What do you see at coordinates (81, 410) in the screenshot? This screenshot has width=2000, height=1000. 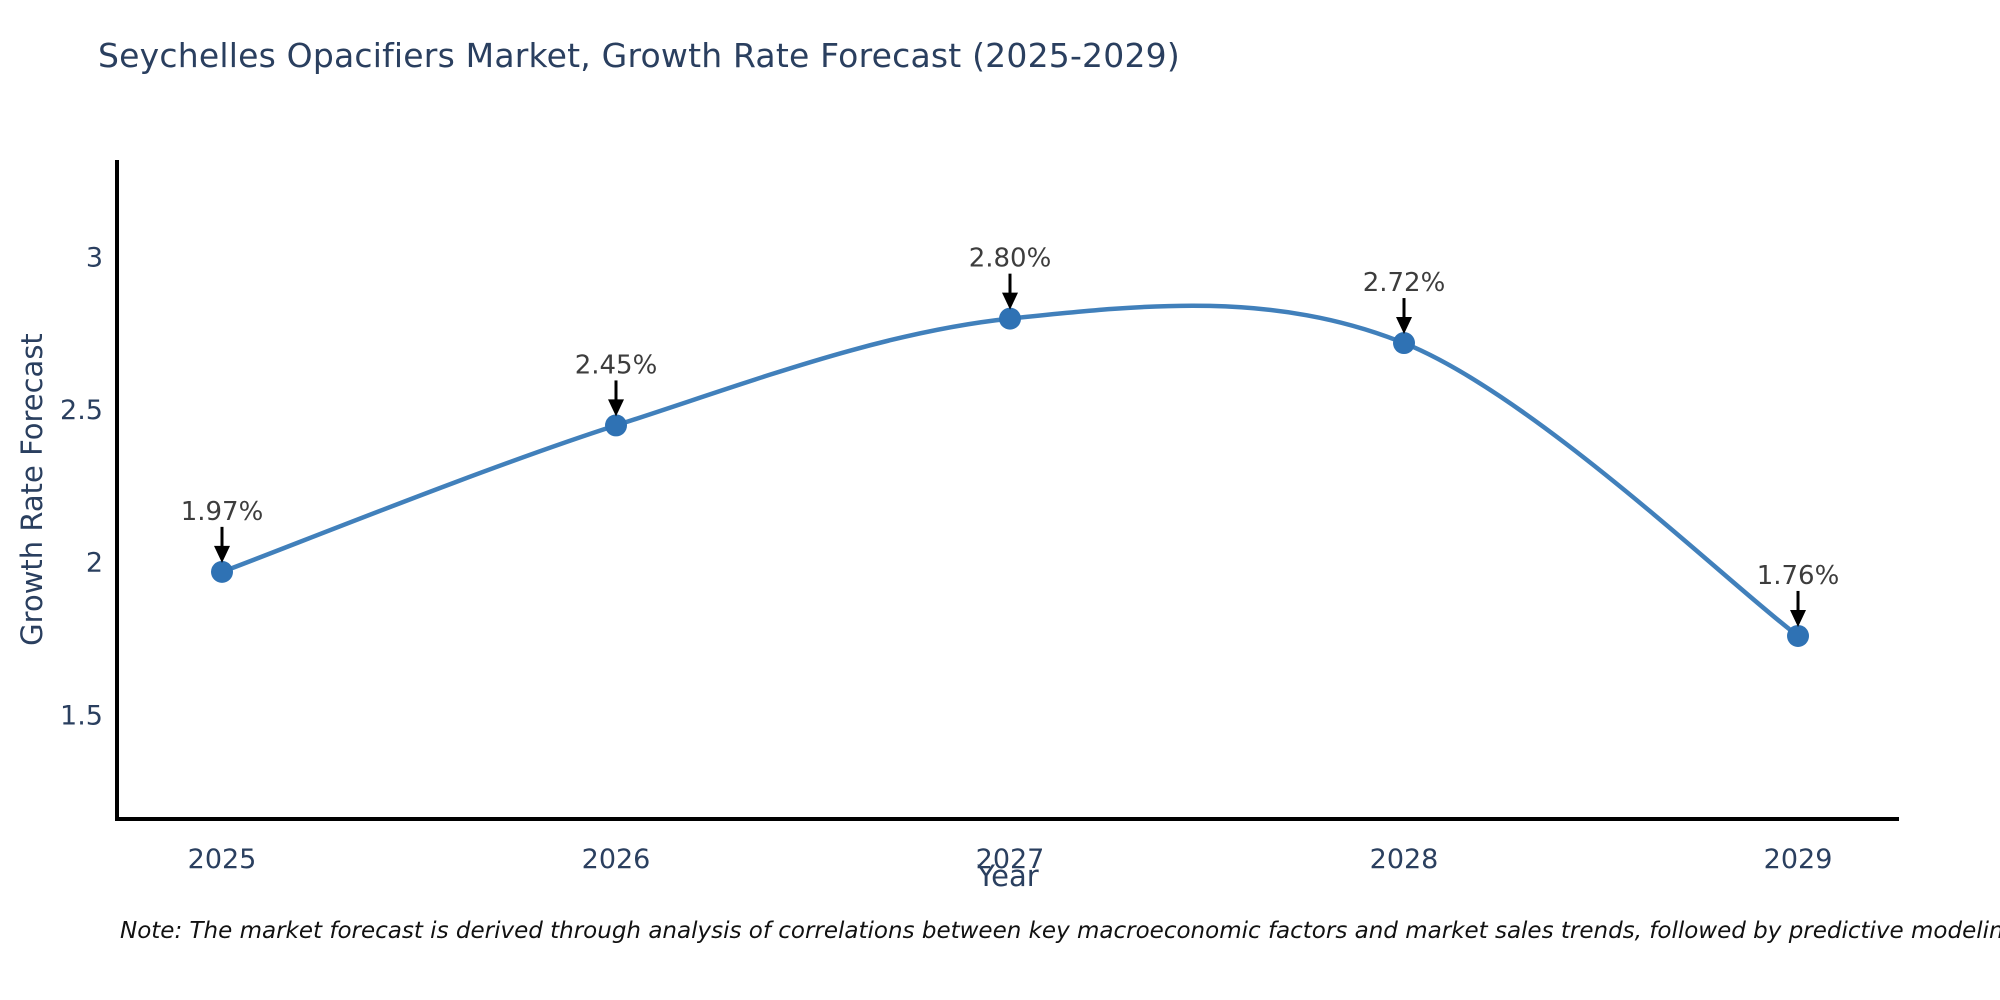 I see `y-tick-label: 2.5` at bounding box center [81, 410].